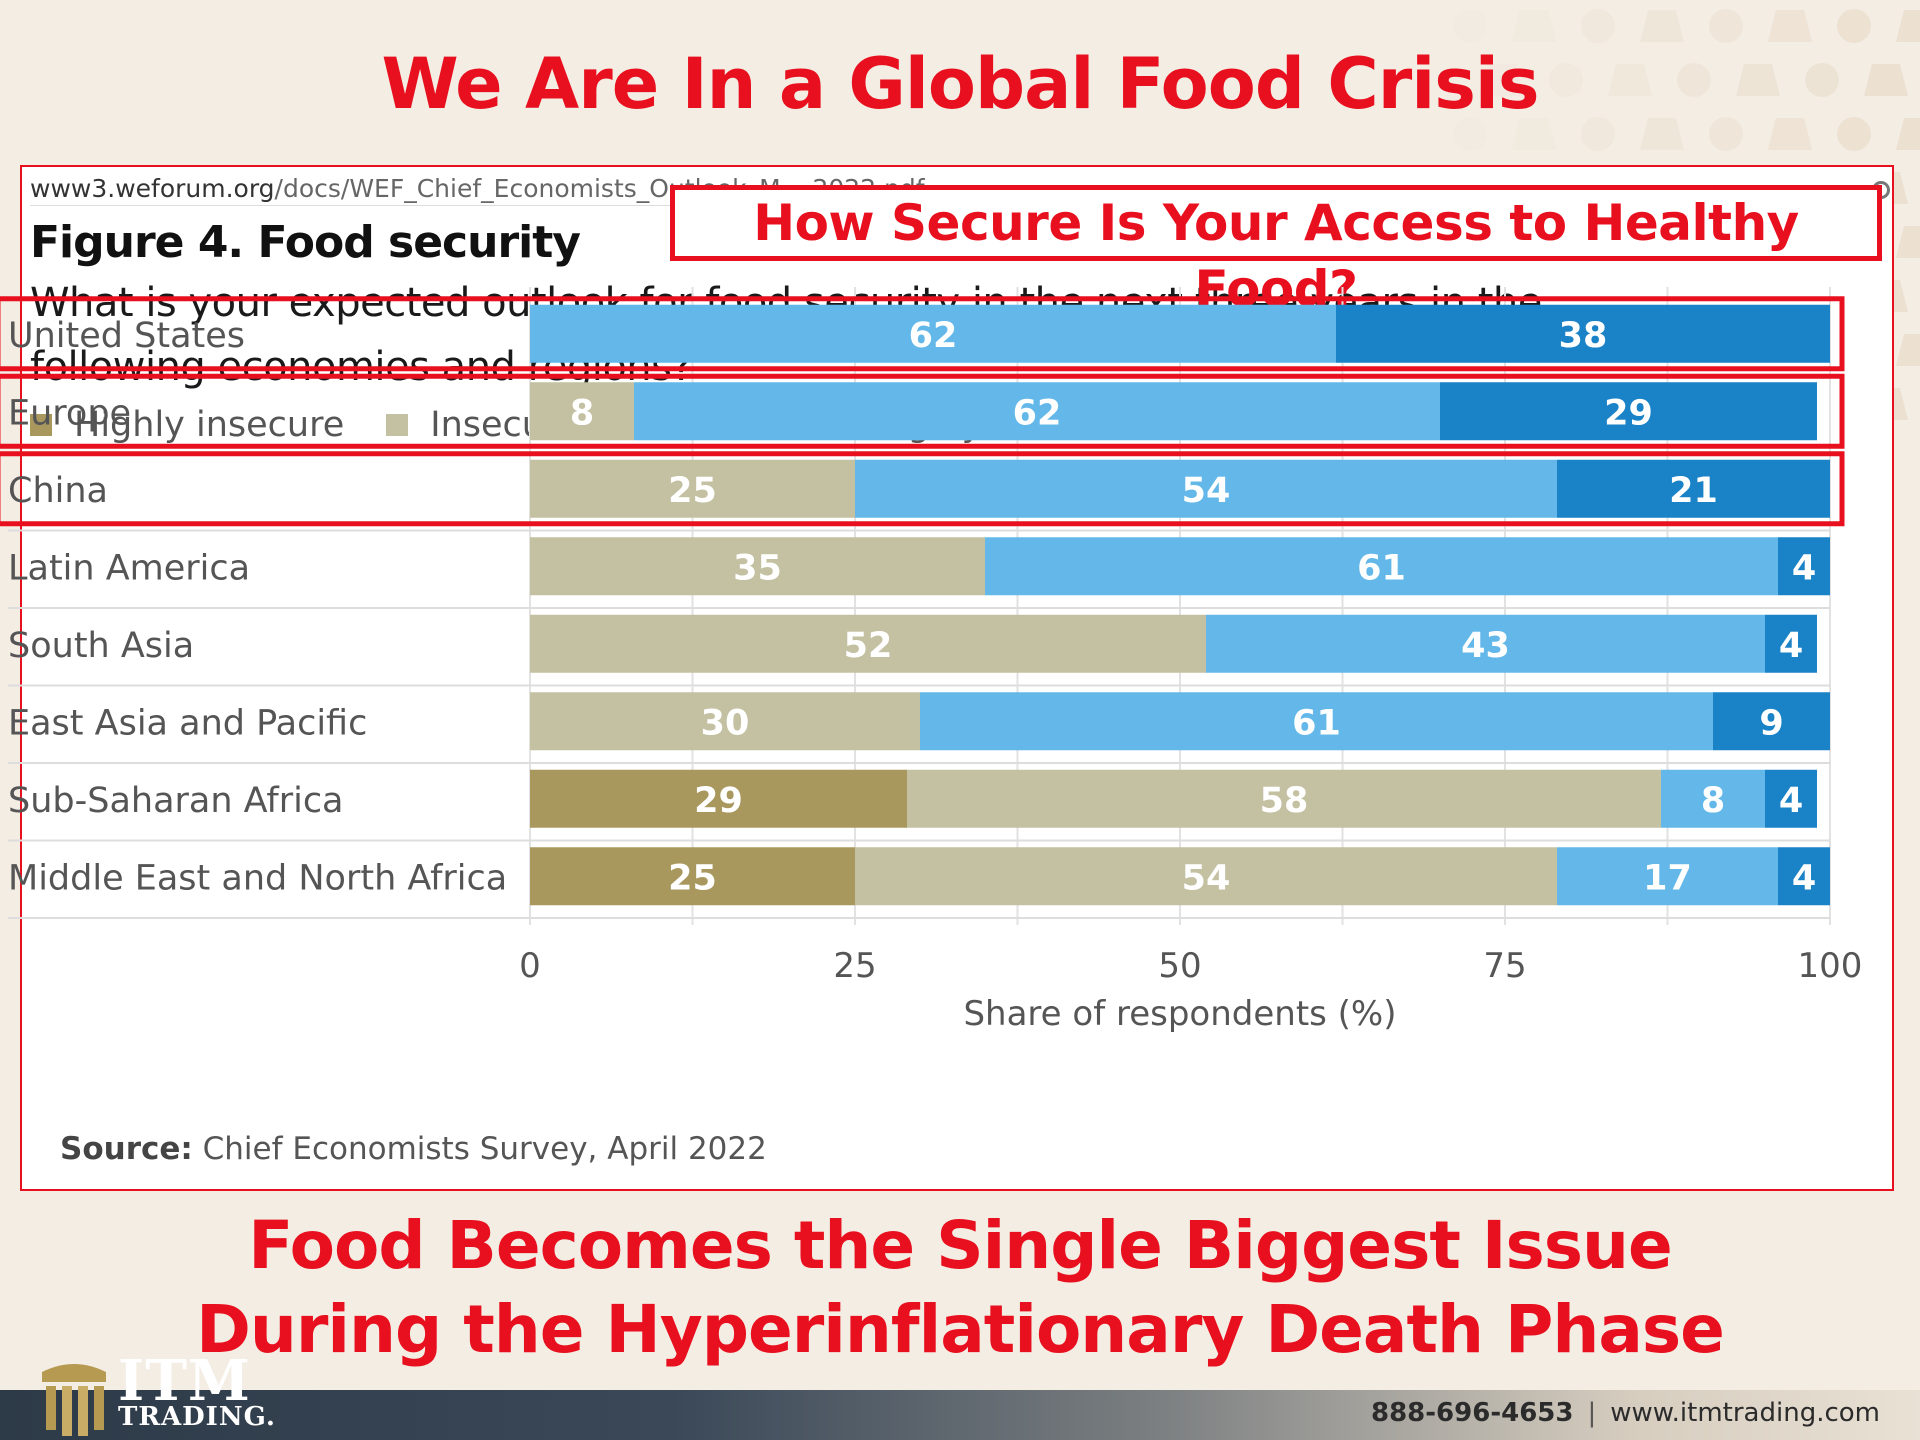 This screenshot has width=1920, height=1440. Describe the element at coordinates (725, 425) in the screenshot. I see `legend-label: Secure` at that location.